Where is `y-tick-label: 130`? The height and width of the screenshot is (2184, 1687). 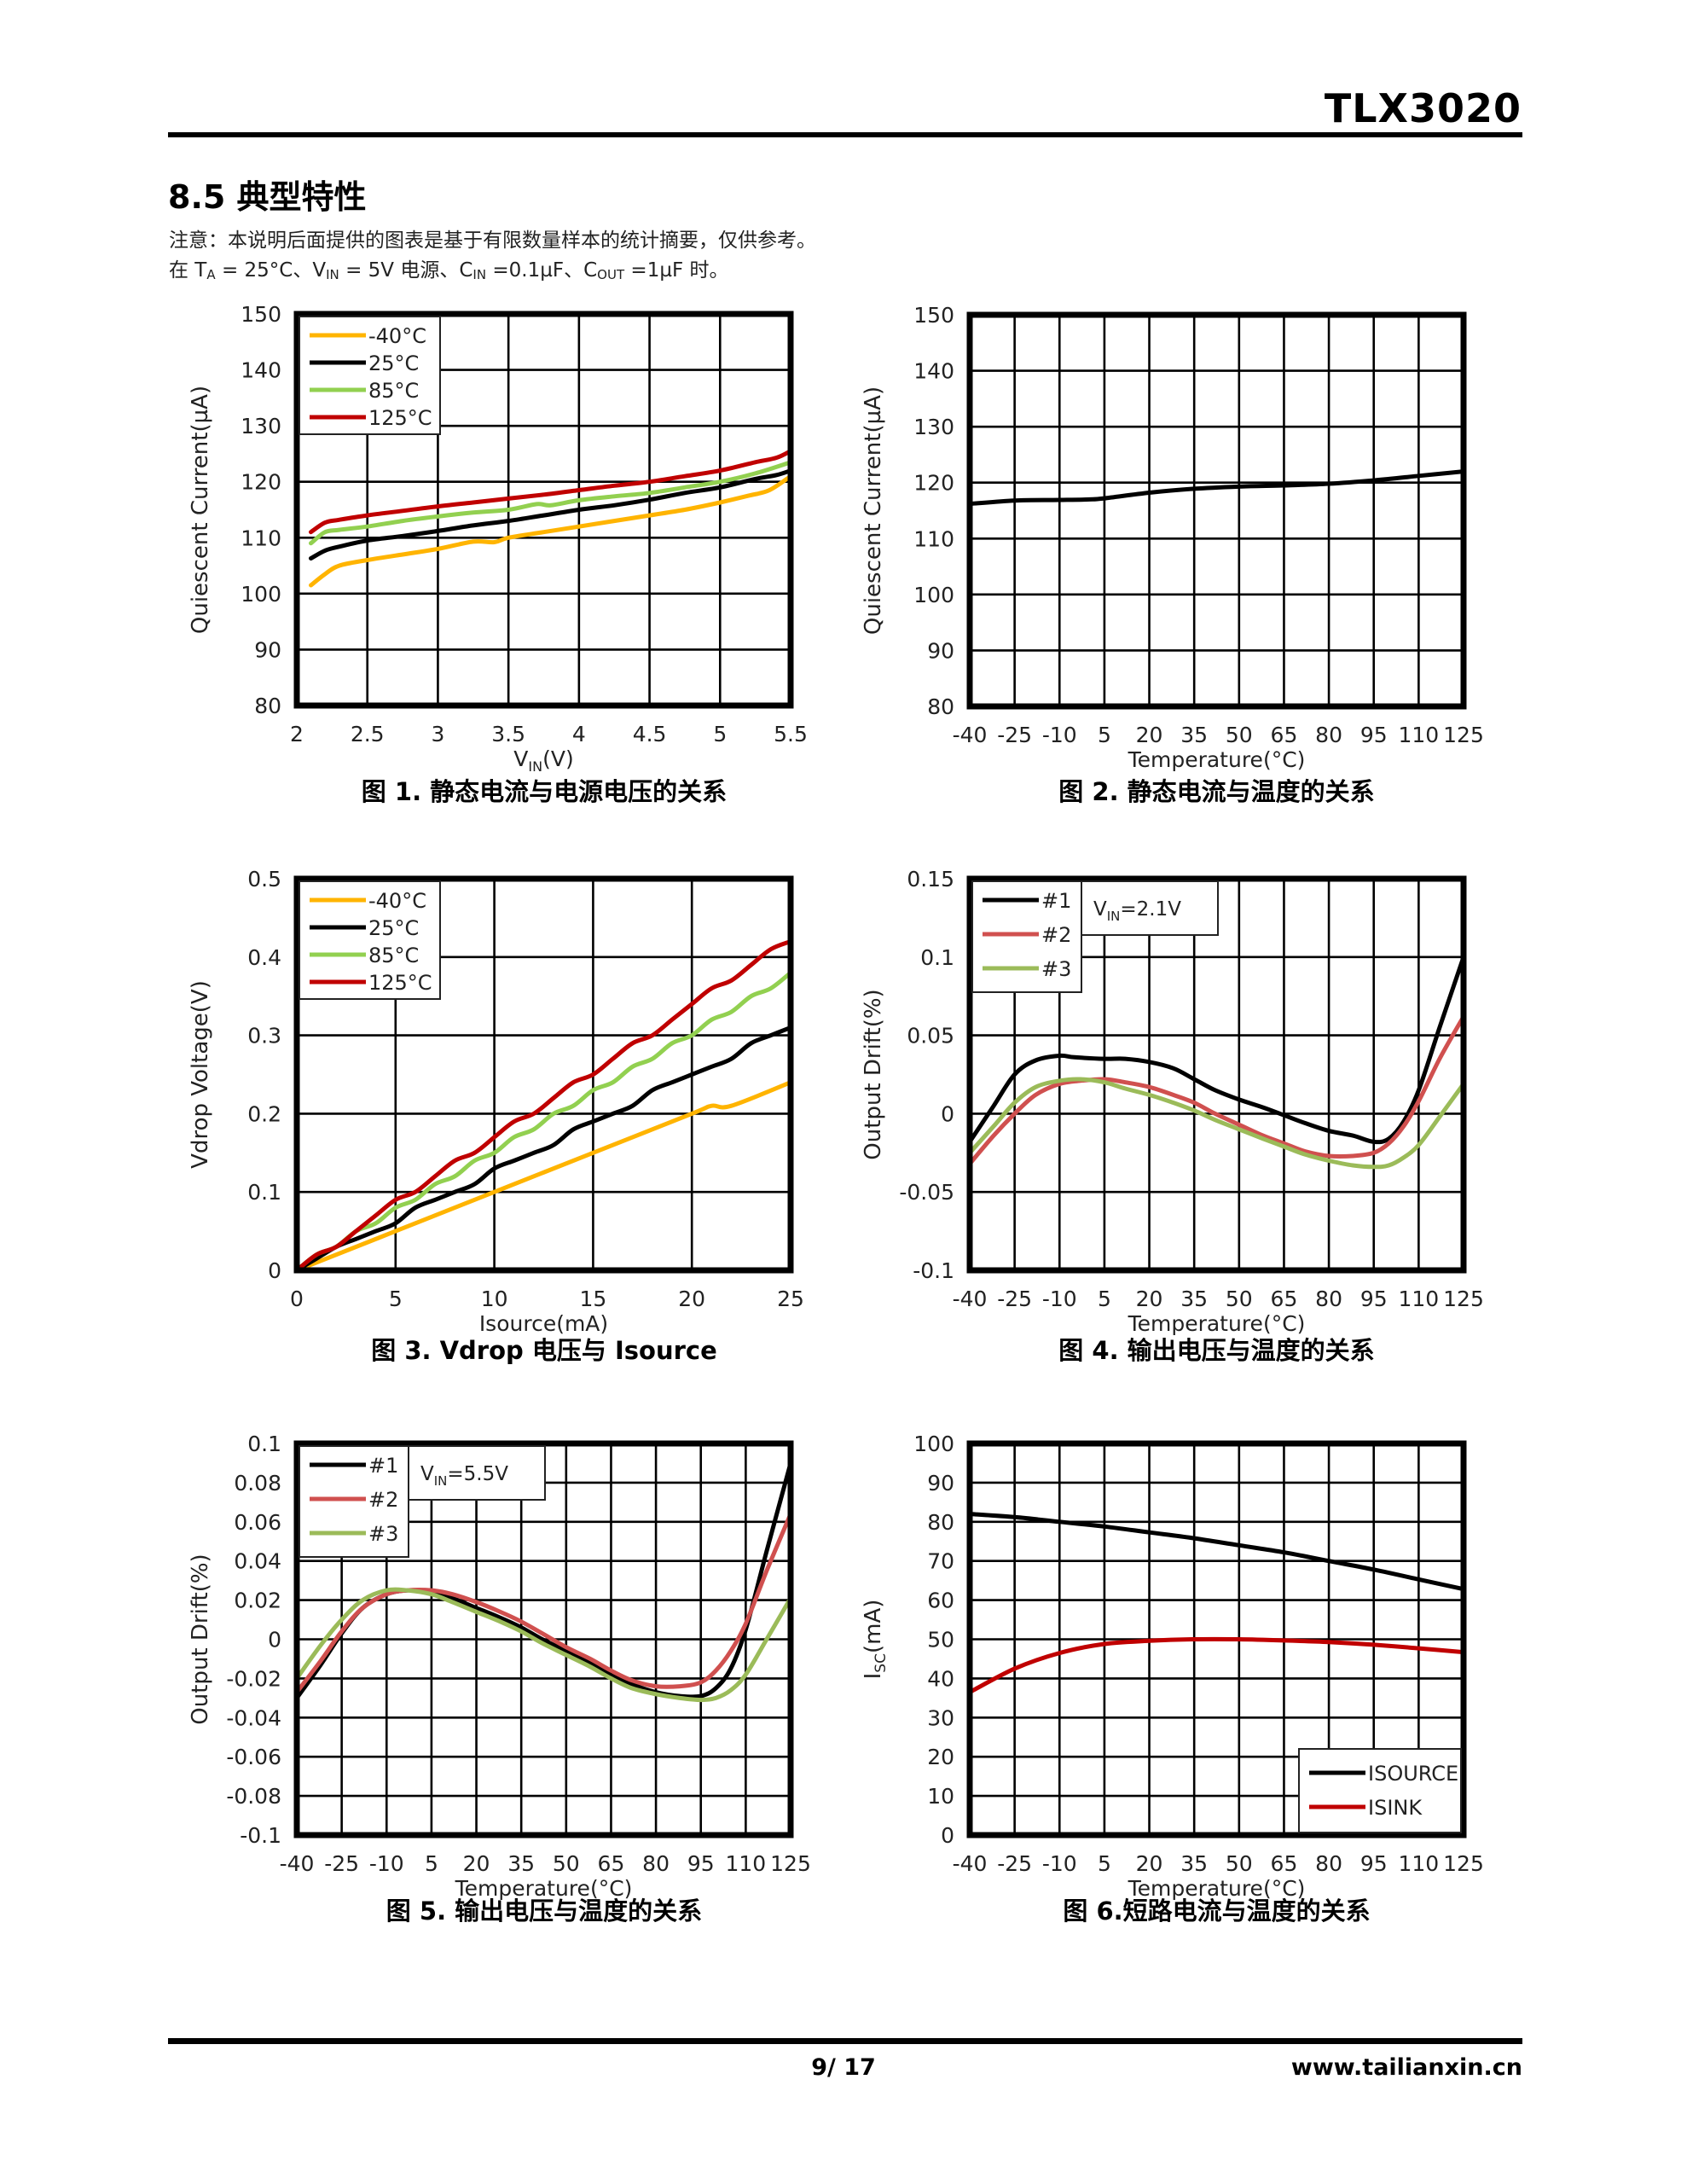 y-tick-label: 130 is located at coordinates (934, 427).